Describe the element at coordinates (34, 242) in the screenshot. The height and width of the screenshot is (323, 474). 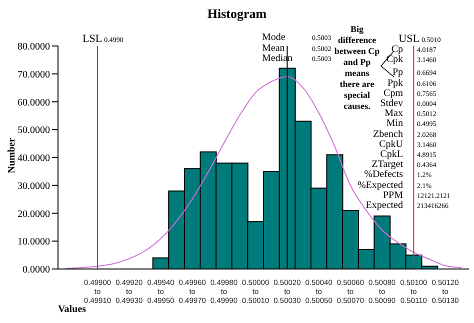
I see `y-tick-label: 10.0000` at that location.